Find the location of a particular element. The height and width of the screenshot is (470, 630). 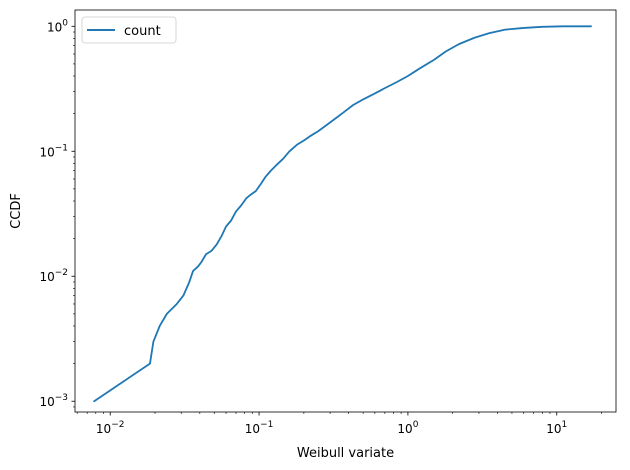

x-tick-label: 10⁰ is located at coordinates (407, 428).